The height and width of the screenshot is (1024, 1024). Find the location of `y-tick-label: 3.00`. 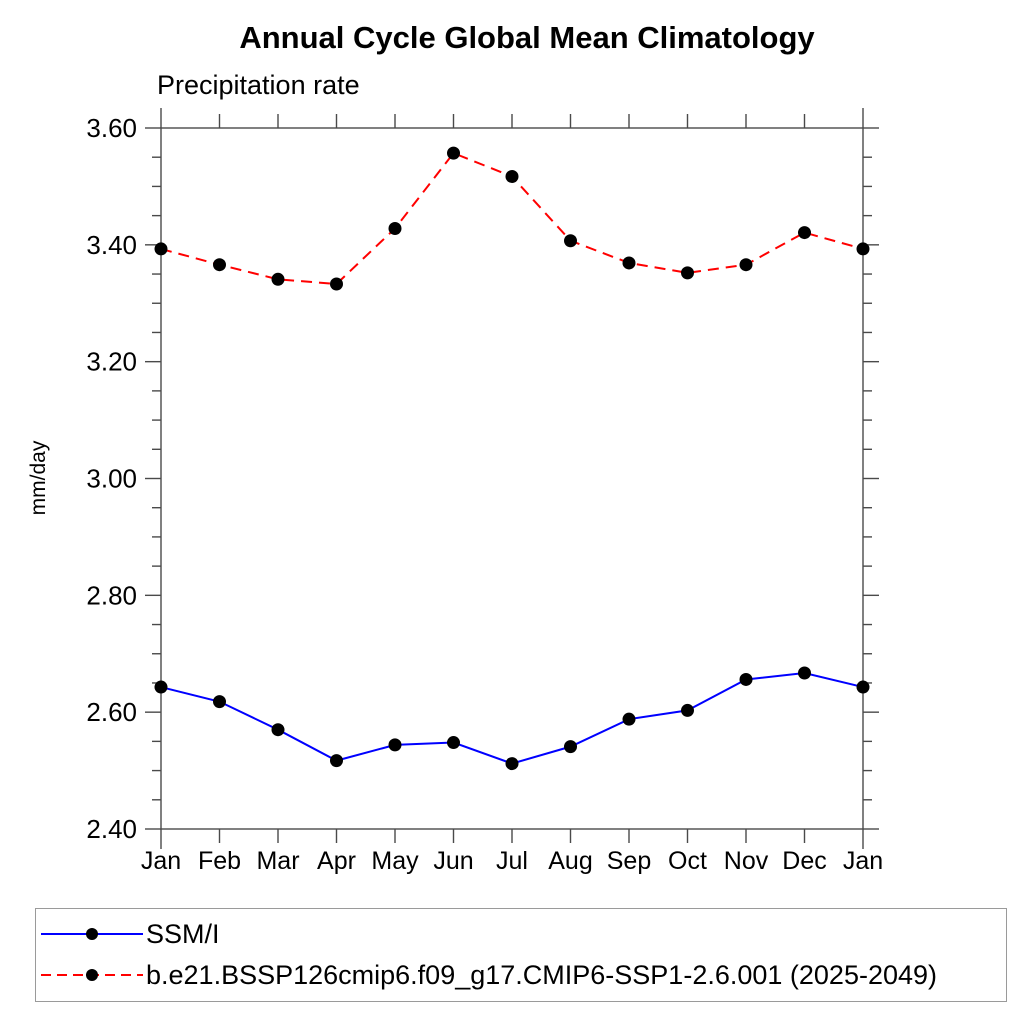

y-tick-label: 3.00 is located at coordinates (111, 479).